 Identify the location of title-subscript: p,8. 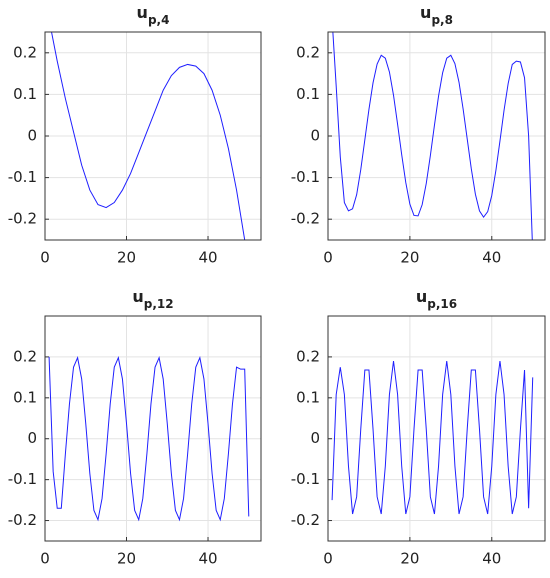
(442, 20).